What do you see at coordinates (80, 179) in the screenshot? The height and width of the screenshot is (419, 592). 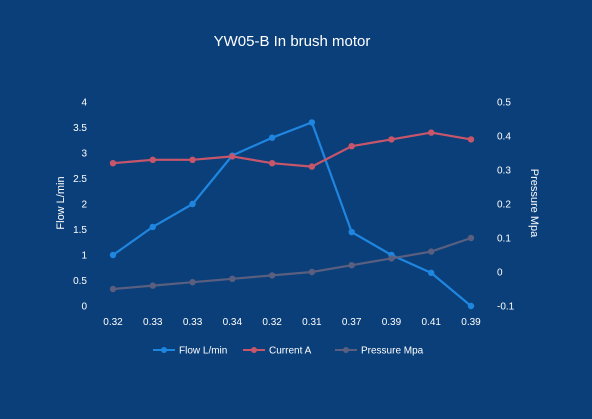 I see `y-left-tick-label: 2.5` at bounding box center [80, 179].